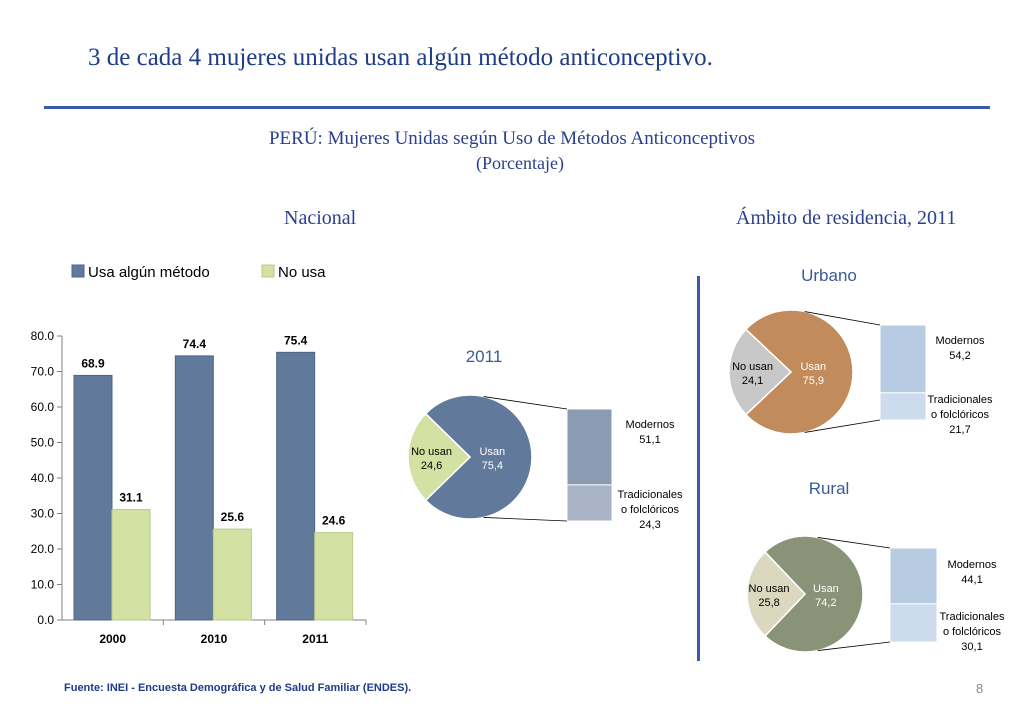 The width and height of the screenshot is (1024, 709). What do you see at coordinates (334, 576) in the screenshot?
I see `bar-no-usa-2011` at bounding box center [334, 576].